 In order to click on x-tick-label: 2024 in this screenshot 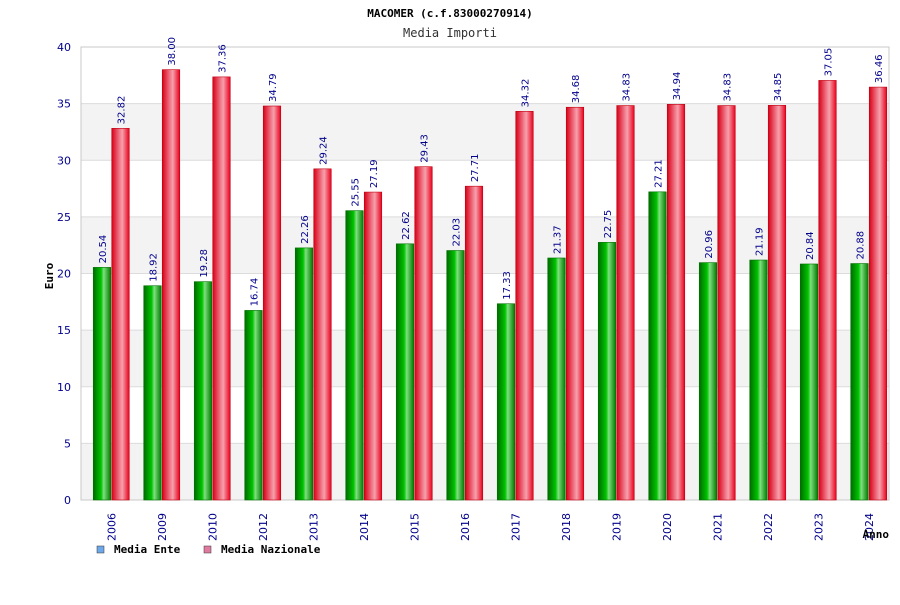, I will do `click(869, 527)`.